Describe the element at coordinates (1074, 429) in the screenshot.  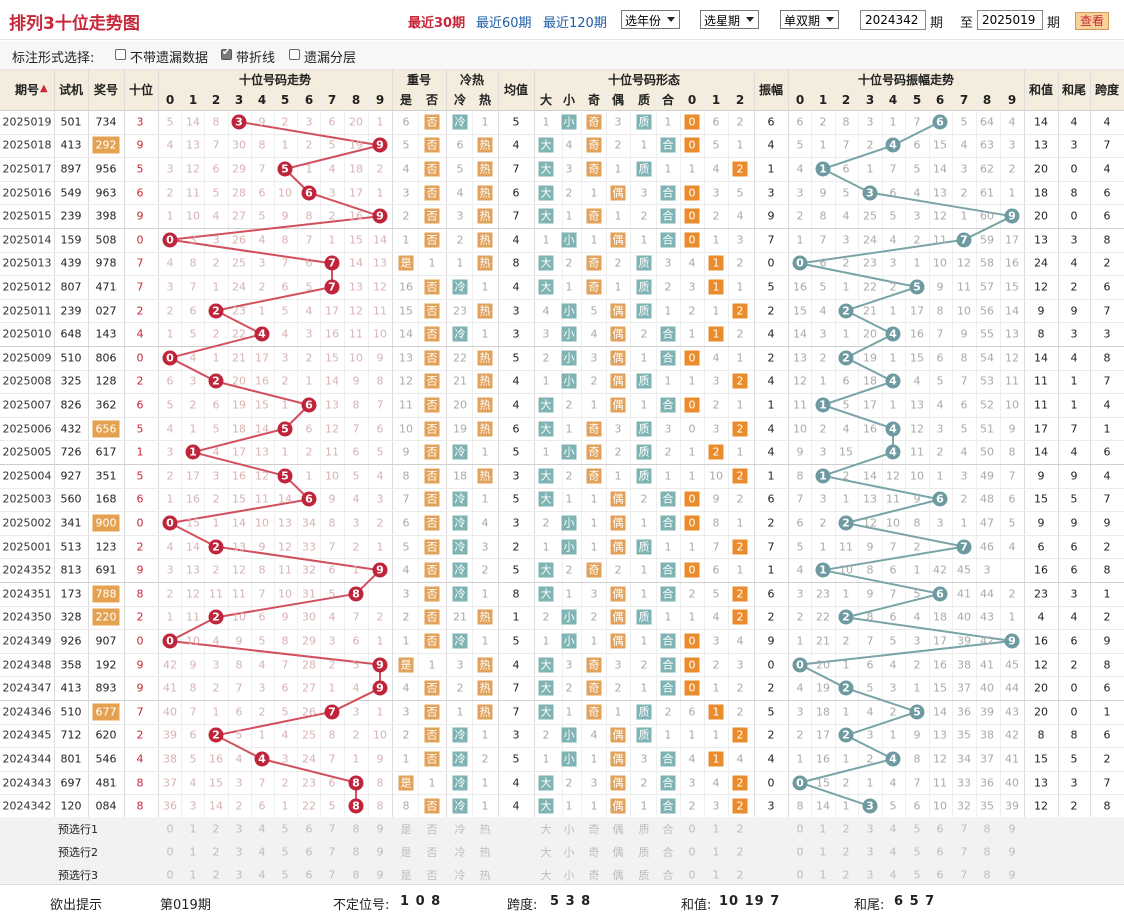
I see `tail-cell-text: 7` at that location.